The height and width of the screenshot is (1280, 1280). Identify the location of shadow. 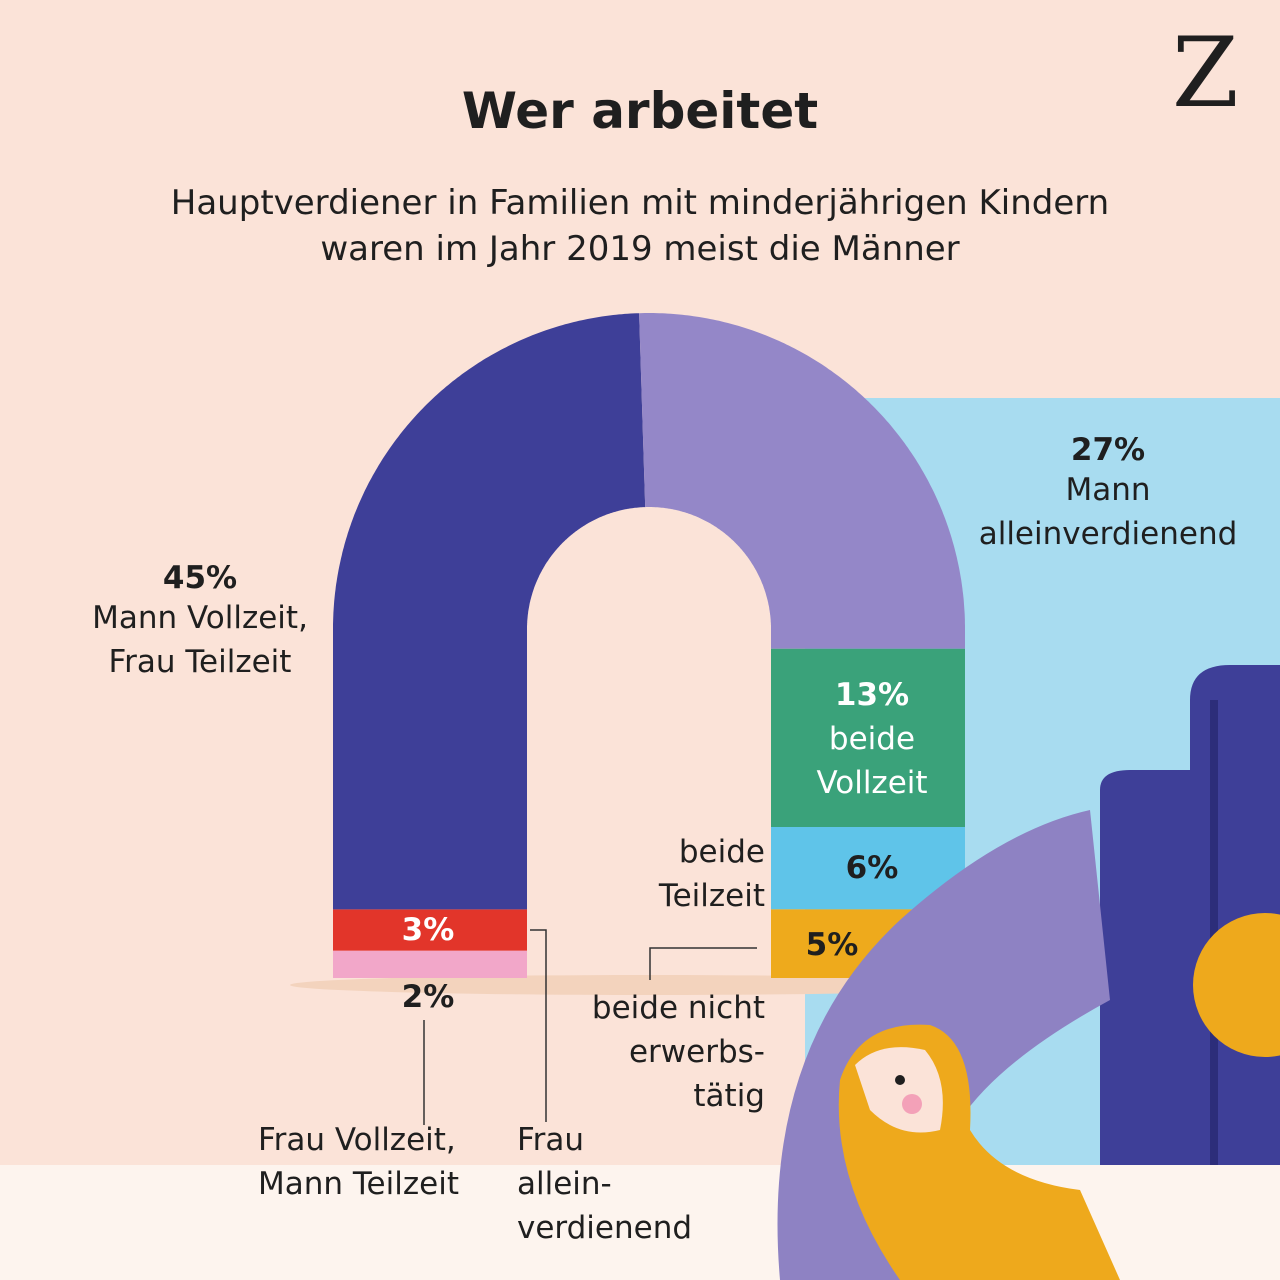
(650, 985).